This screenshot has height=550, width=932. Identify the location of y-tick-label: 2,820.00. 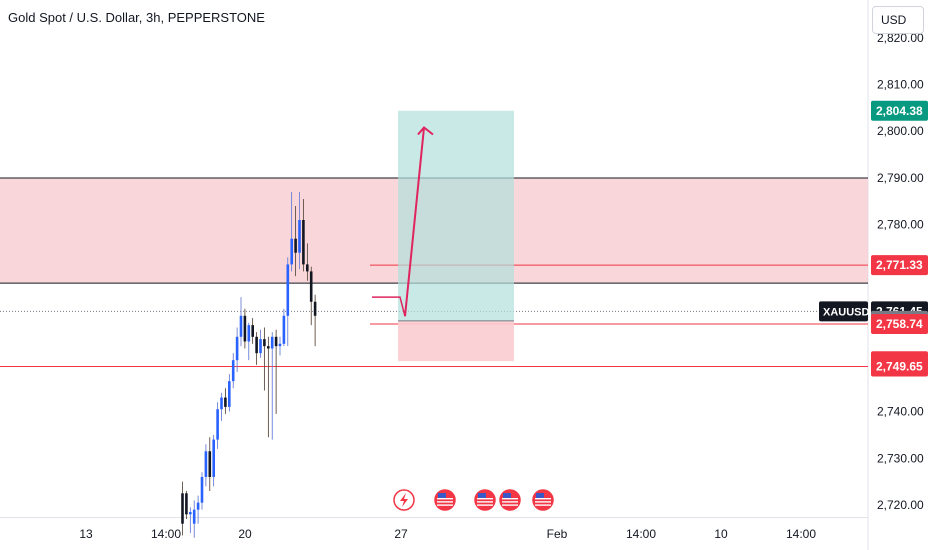
(900, 38).